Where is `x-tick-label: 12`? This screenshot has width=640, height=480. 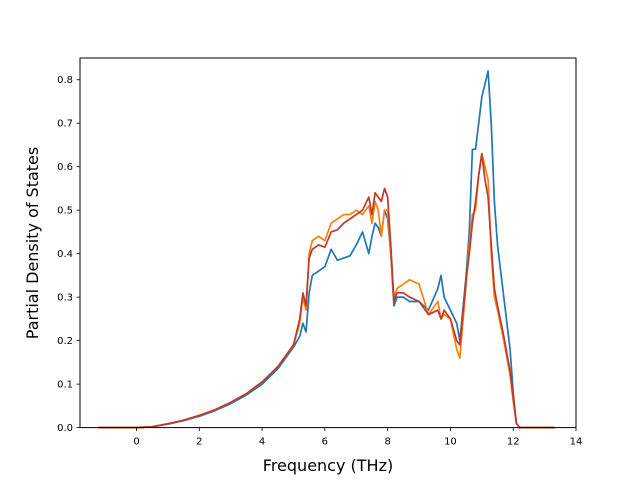 x-tick-label: 12 is located at coordinates (513, 442).